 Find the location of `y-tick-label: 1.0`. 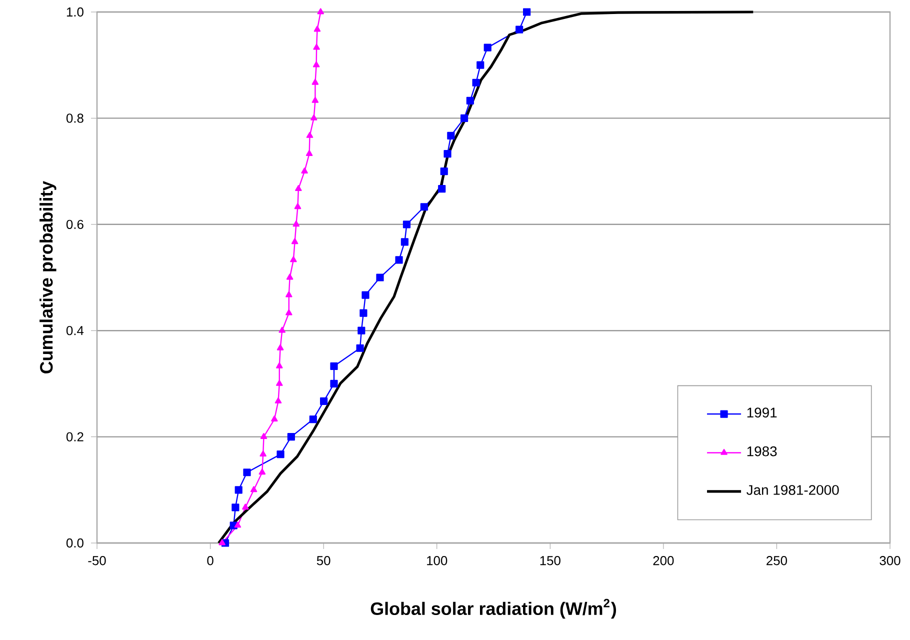

y-tick-label: 1.0 is located at coordinates (75, 12).